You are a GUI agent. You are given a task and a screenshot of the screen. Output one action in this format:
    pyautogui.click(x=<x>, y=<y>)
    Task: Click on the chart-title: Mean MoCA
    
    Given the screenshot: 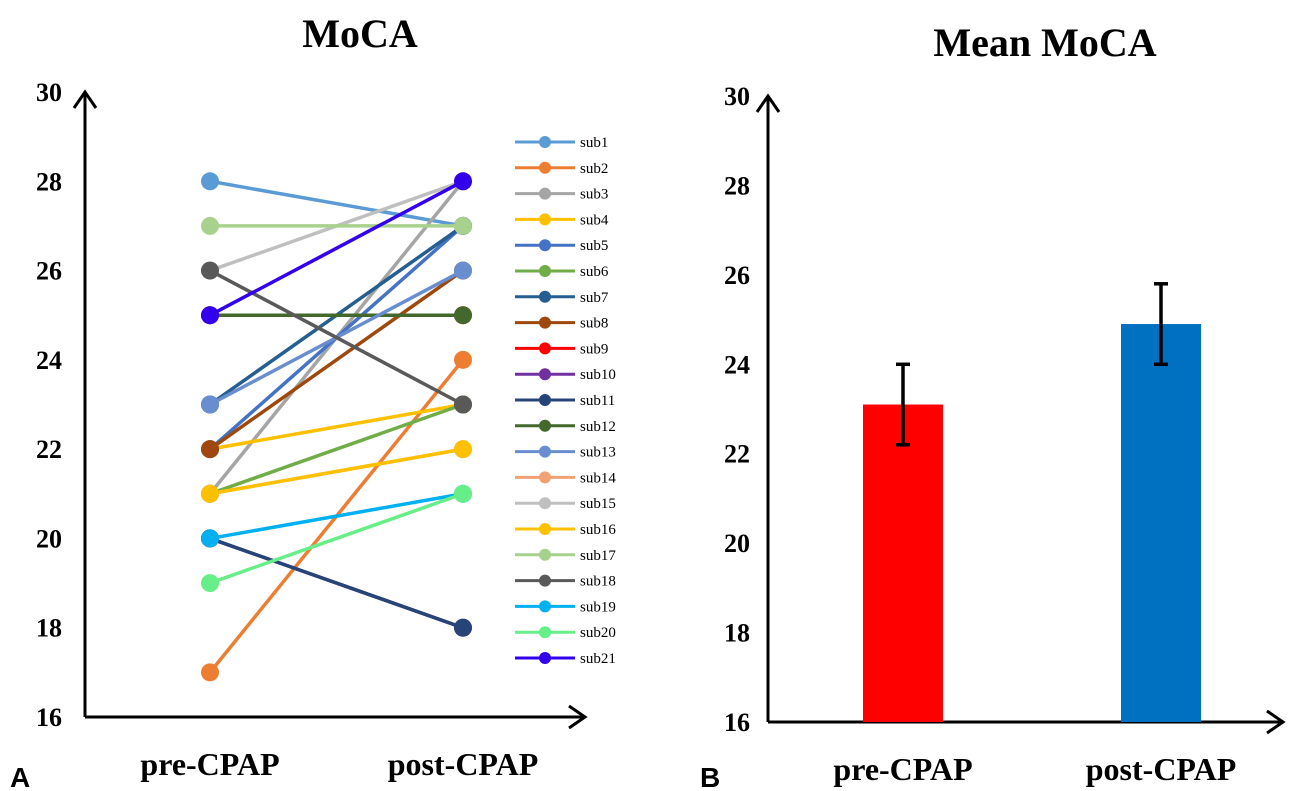 What is the action you would take?
    pyautogui.click(x=1044, y=42)
    